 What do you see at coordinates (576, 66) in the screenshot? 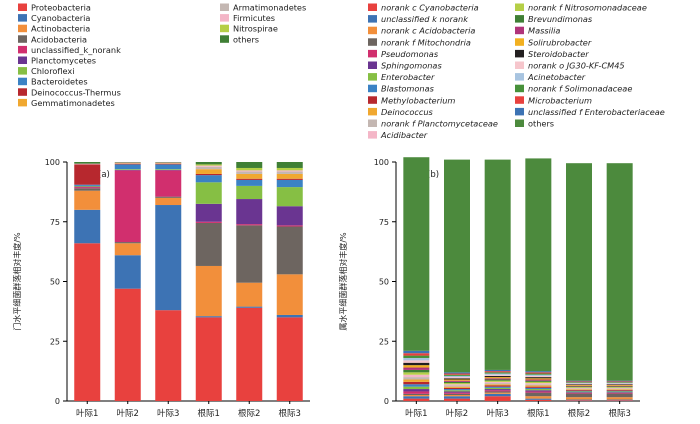
I see `legend-label: norank o JG30-KF-CM45` at bounding box center [576, 66].